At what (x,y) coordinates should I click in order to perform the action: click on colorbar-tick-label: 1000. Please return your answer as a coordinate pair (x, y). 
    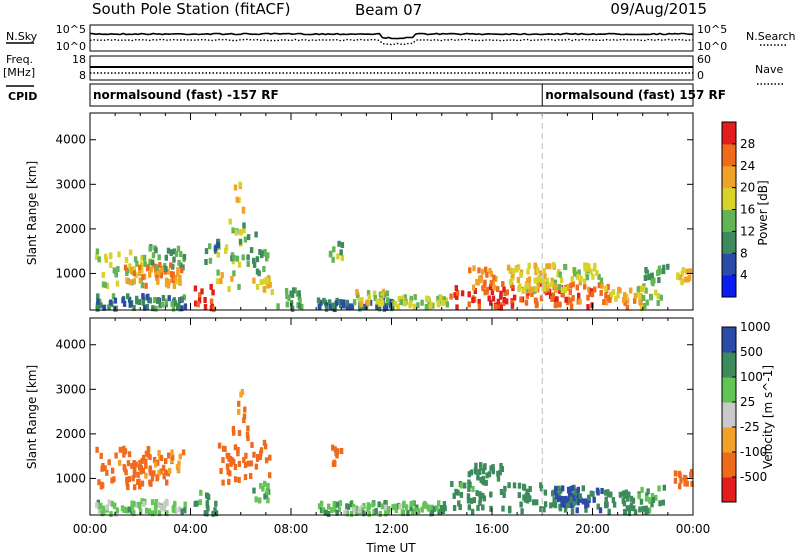
    Looking at the image, I should click on (755, 327).